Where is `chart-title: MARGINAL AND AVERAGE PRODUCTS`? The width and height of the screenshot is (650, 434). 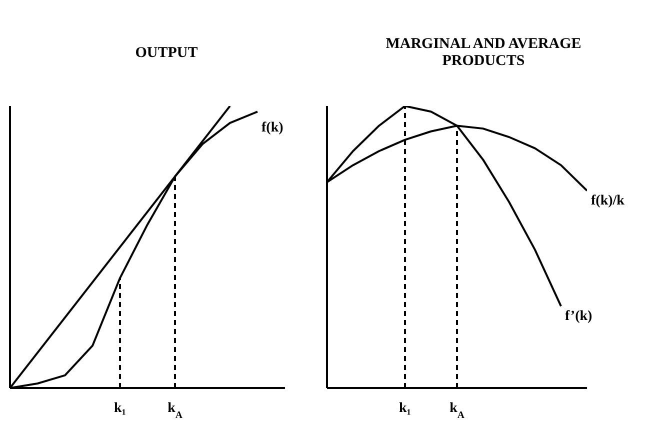 chart-title: MARGINAL AND AVERAGE PRODUCTS is located at coordinates (483, 53).